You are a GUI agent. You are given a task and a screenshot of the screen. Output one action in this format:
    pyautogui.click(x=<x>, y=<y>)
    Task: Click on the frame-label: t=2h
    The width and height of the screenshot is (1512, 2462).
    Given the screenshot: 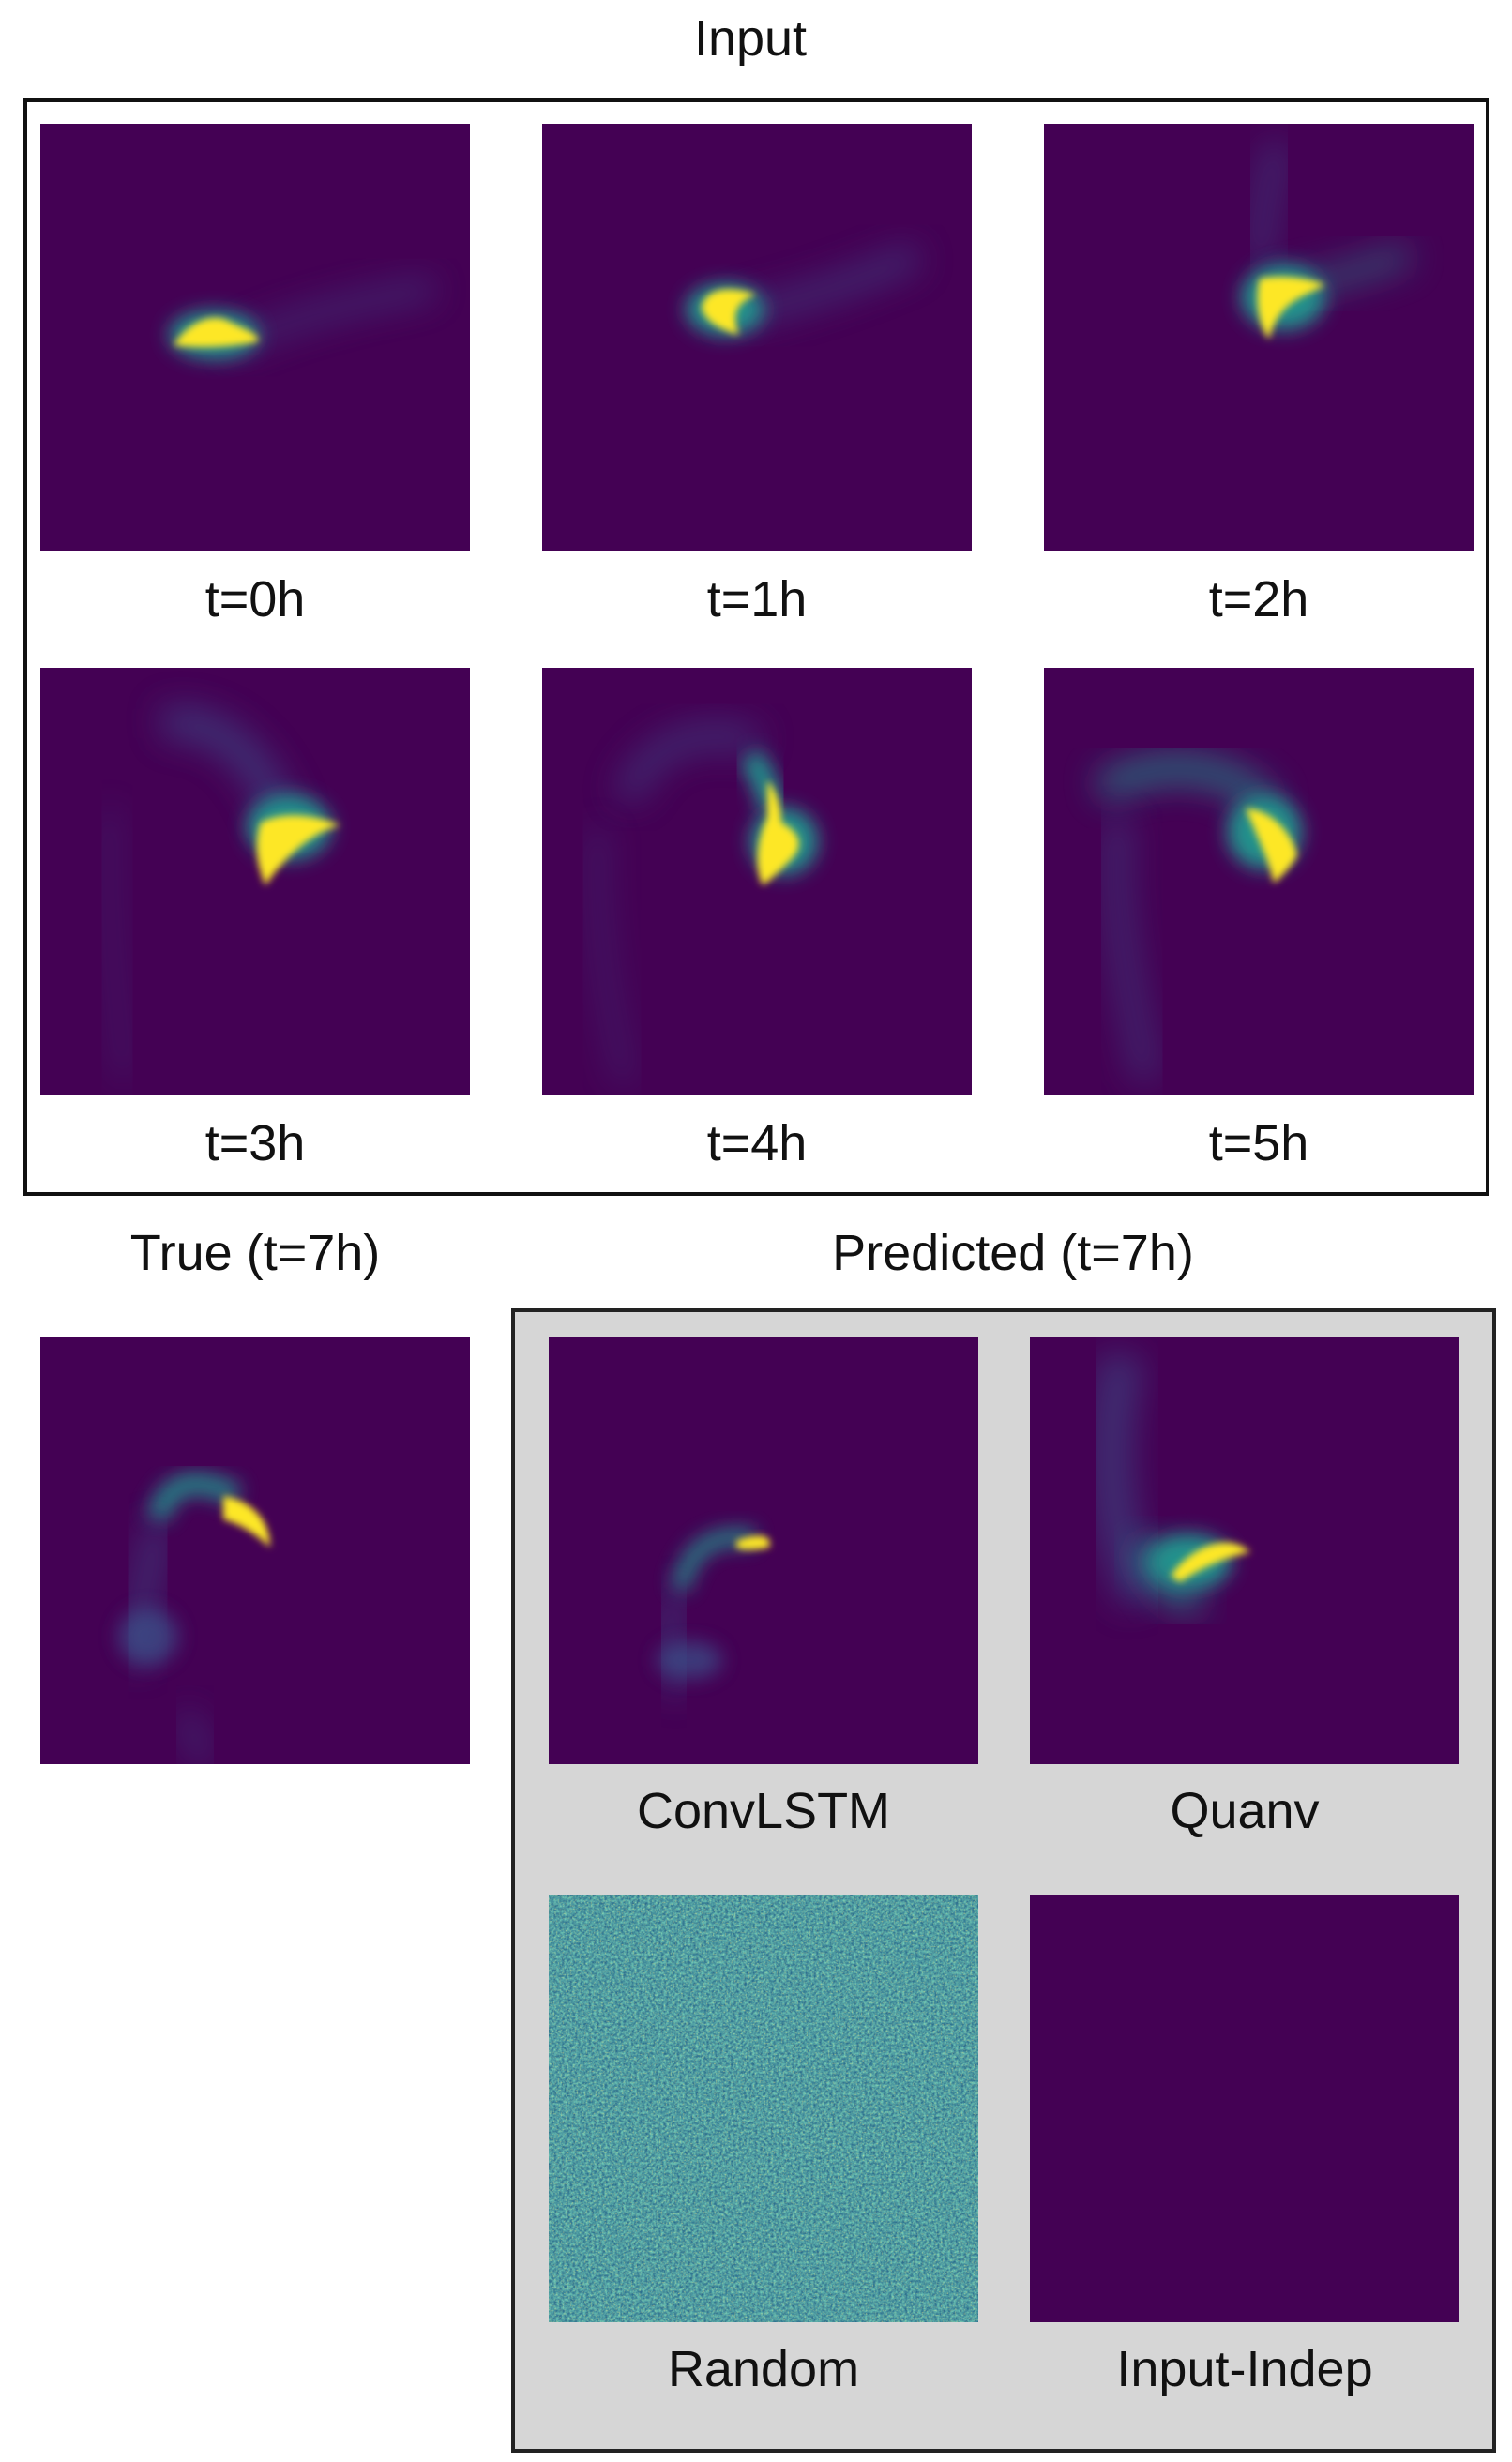 What is the action you would take?
    pyautogui.click(x=1258, y=599)
    